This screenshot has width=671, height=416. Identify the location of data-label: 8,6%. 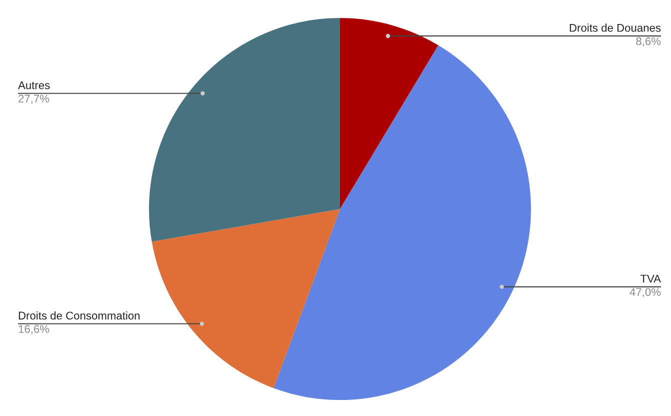
(648, 41).